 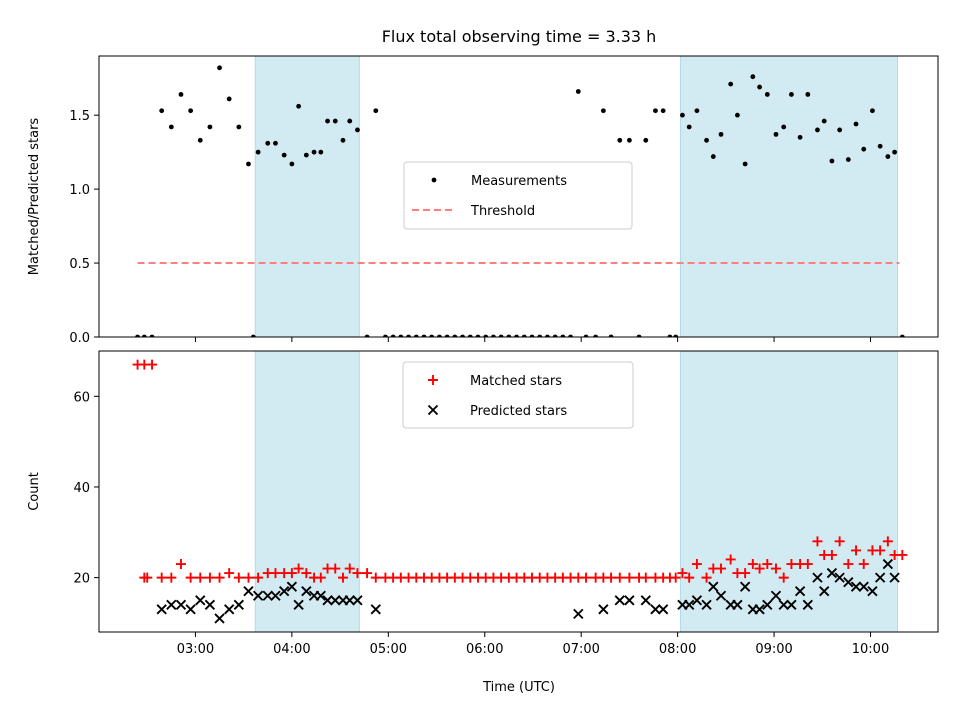 What do you see at coordinates (502, 211) in the screenshot?
I see `legend-label: Threshold` at bounding box center [502, 211].